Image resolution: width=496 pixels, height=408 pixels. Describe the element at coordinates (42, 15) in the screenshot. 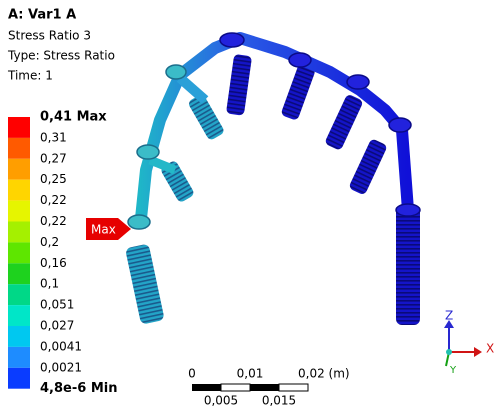

I see `result-title: A: Var1 A` at that location.